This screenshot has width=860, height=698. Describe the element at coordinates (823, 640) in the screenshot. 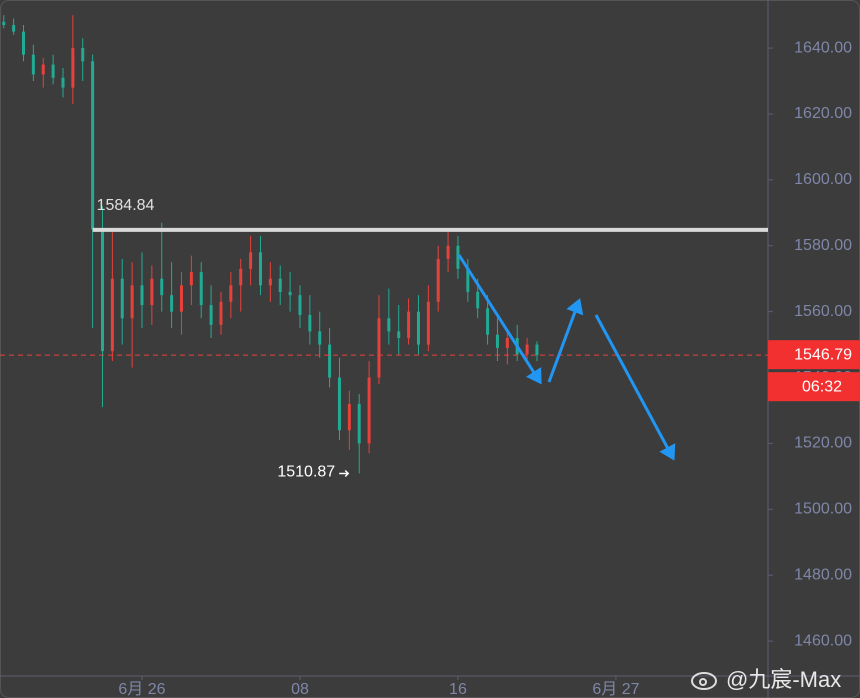

I see `y-tick-label: 1460.00` at that location.